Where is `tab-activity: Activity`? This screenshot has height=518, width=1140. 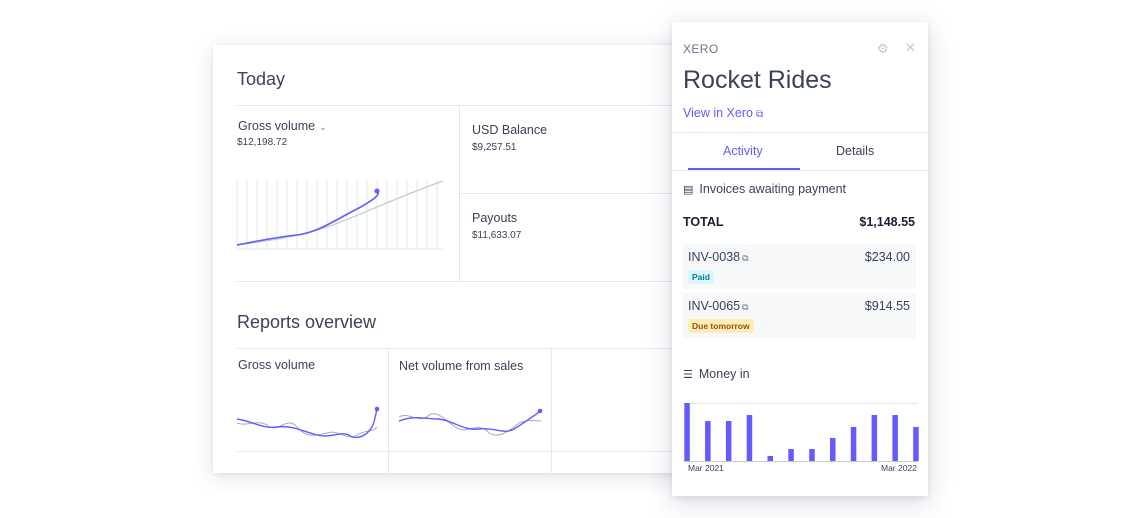
tab-activity: Activity is located at coordinates (743, 151).